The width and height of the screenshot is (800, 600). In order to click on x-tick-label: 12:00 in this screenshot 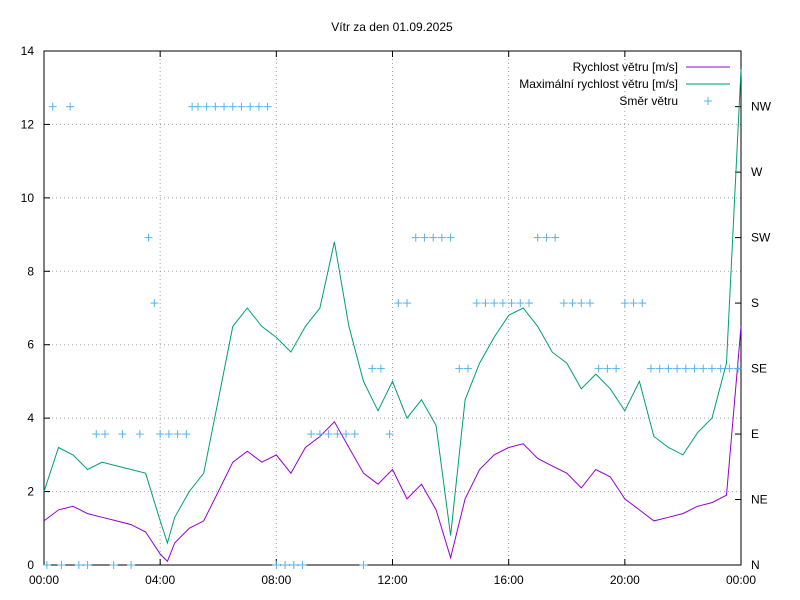, I will do `click(392, 580)`.